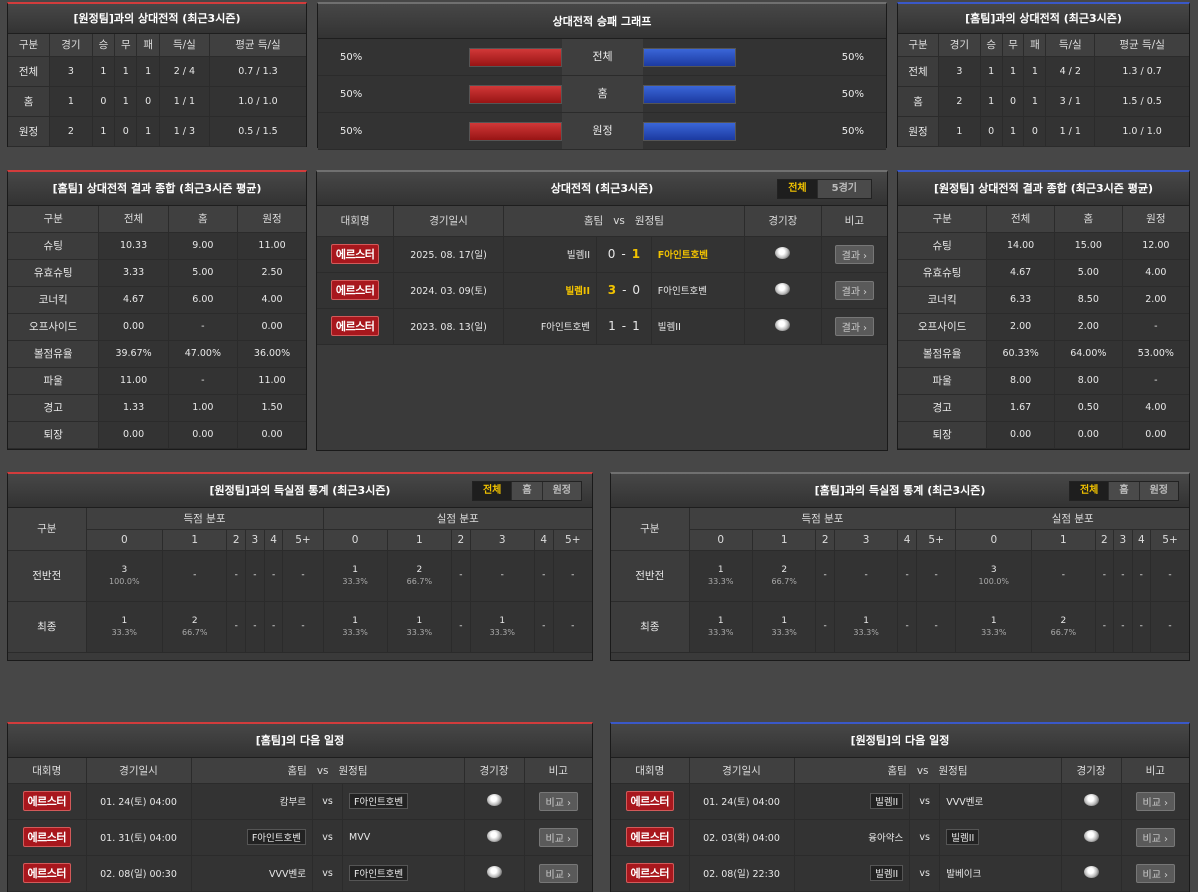  I want to click on percent: 66.7%, so click(195, 632).